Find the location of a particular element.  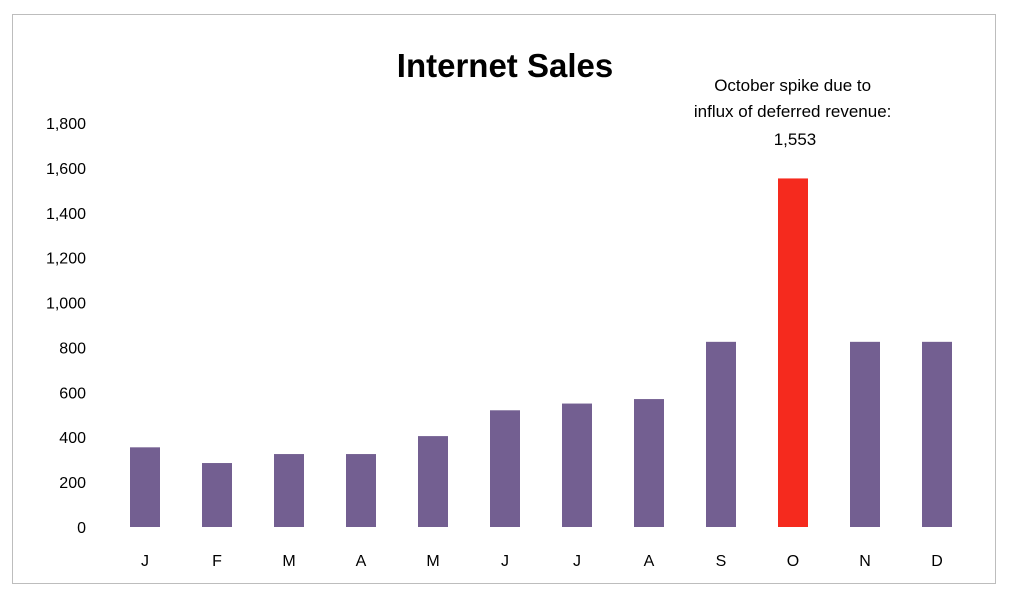

y-tick-label: 200 is located at coordinates (72, 483).